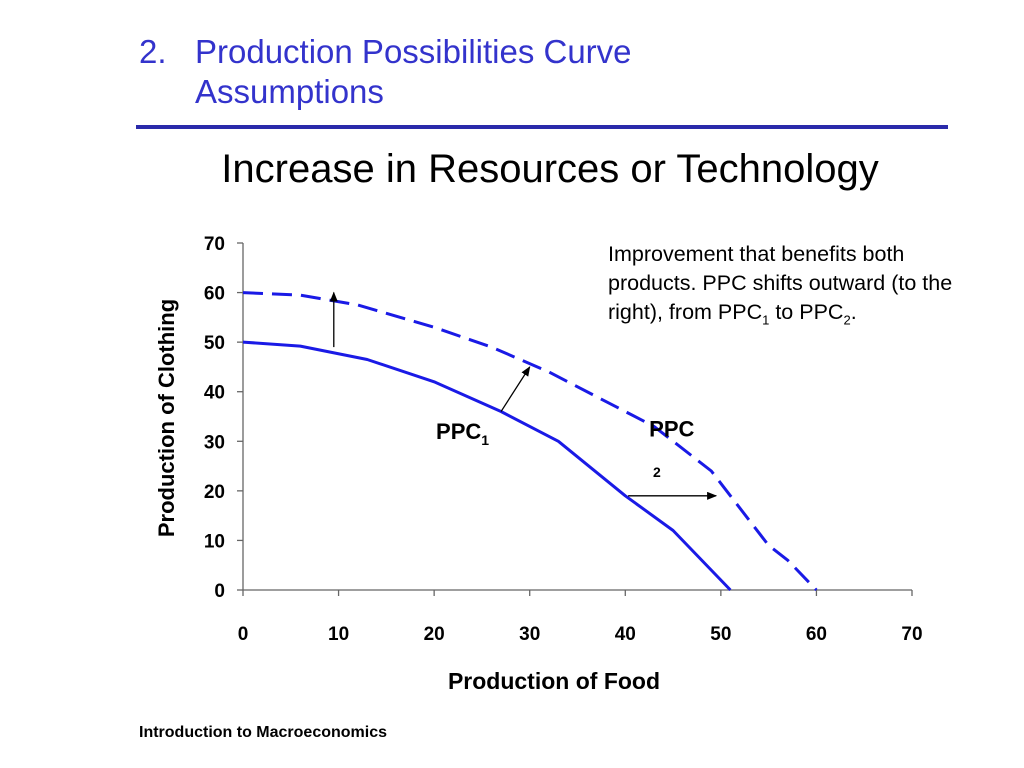  What do you see at coordinates (462, 433) in the screenshot?
I see `curve-label: PPC1` at bounding box center [462, 433].